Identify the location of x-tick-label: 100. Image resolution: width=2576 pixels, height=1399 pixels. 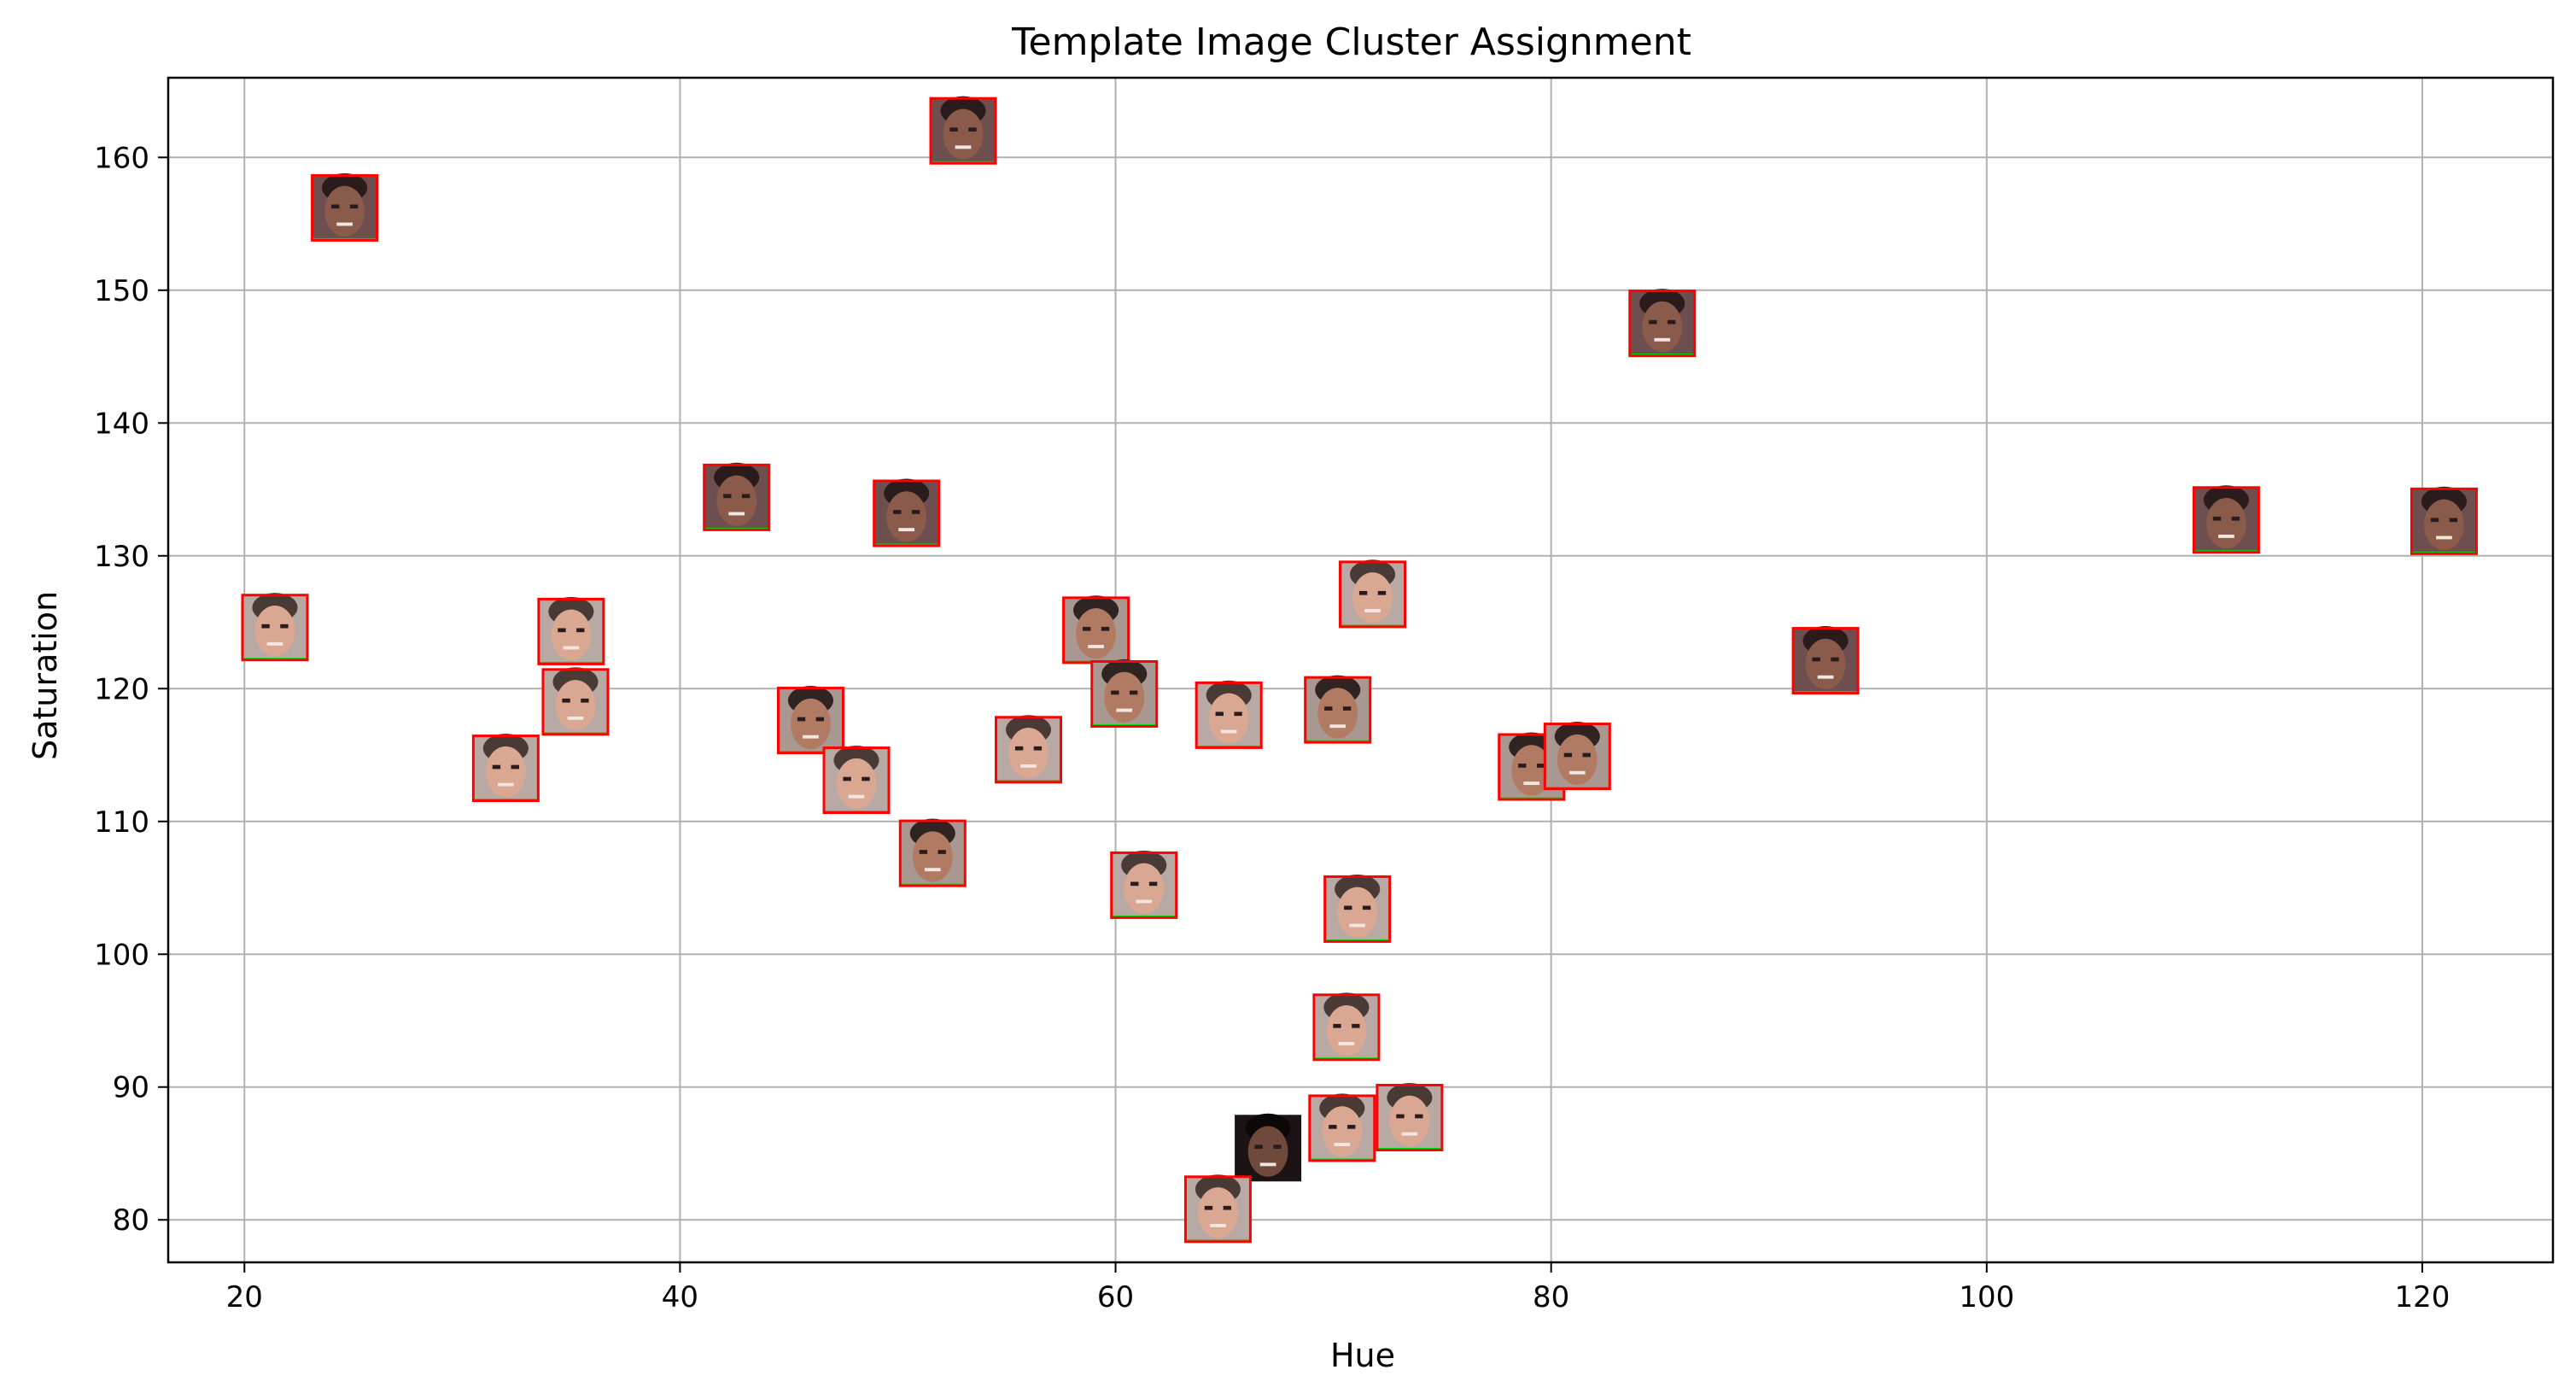
(1986, 1297).